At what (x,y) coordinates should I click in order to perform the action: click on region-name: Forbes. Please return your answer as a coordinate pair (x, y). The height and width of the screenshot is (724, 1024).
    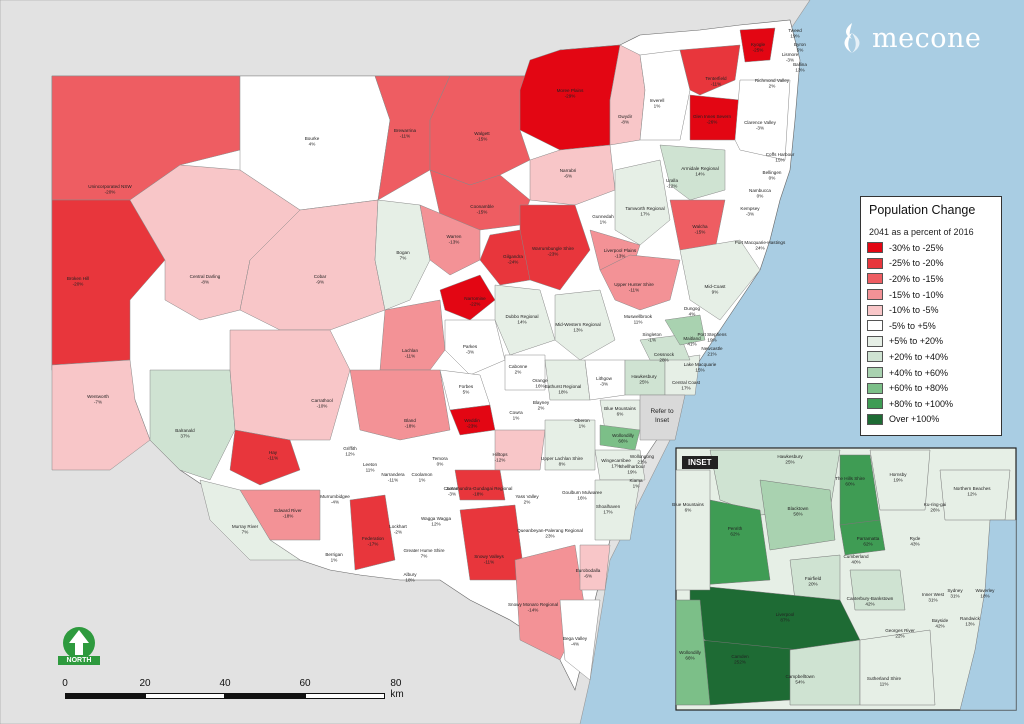
    Looking at the image, I should click on (466, 386).